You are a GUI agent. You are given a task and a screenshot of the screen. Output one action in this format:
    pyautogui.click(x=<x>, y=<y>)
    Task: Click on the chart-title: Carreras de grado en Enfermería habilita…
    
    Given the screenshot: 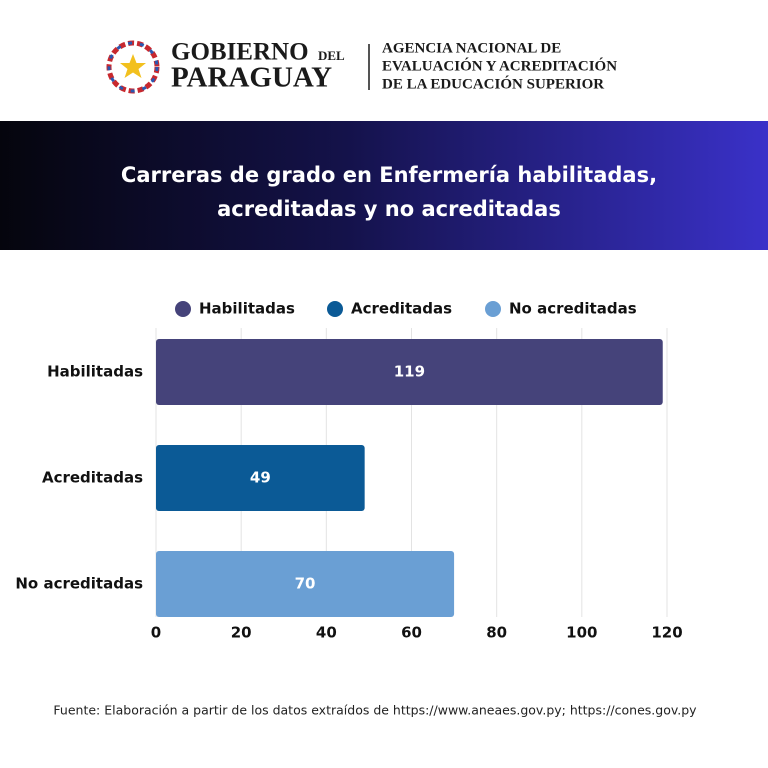 What is the action you would take?
    pyautogui.click(x=389, y=175)
    